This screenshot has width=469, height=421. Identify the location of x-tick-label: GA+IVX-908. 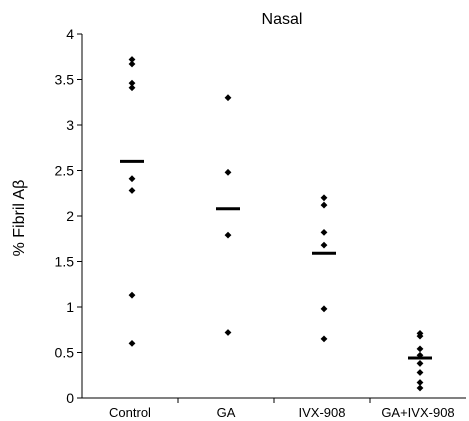
(417, 412).